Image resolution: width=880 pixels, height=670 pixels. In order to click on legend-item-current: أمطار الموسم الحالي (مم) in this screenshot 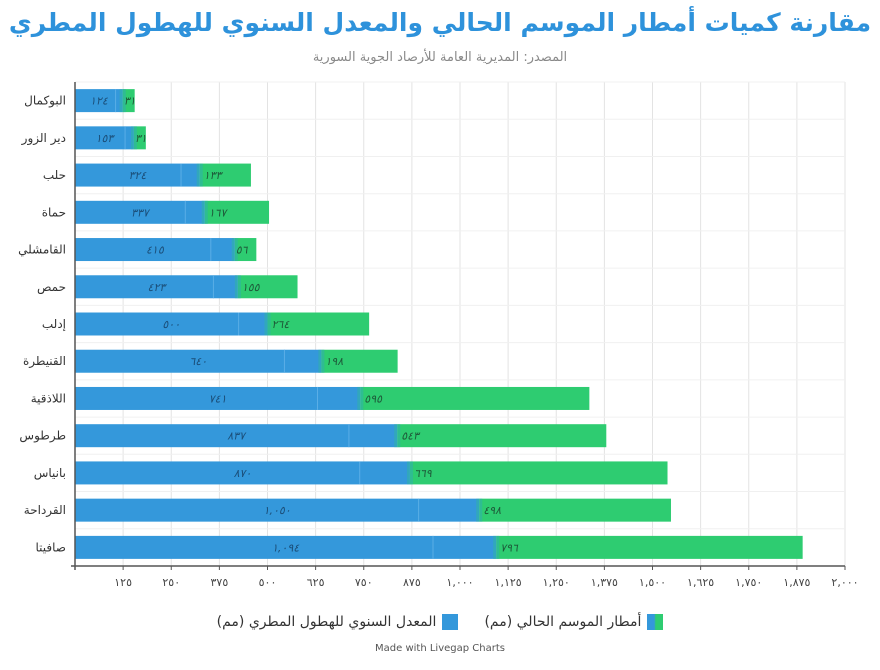, I will do `click(574, 622)`.